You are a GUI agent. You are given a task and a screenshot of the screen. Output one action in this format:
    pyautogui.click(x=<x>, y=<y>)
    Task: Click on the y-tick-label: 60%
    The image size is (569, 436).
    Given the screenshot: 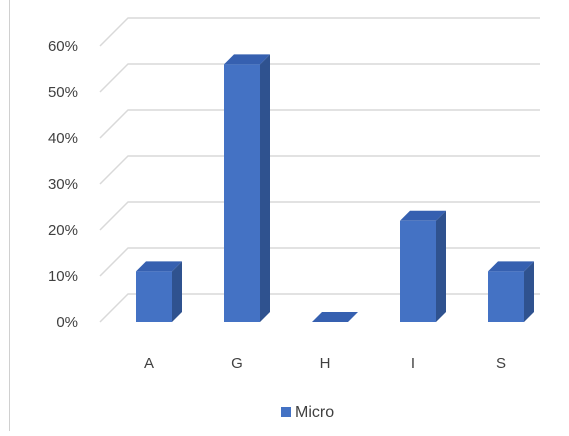 What is the action you would take?
    pyautogui.click(x=63, y=46)
    